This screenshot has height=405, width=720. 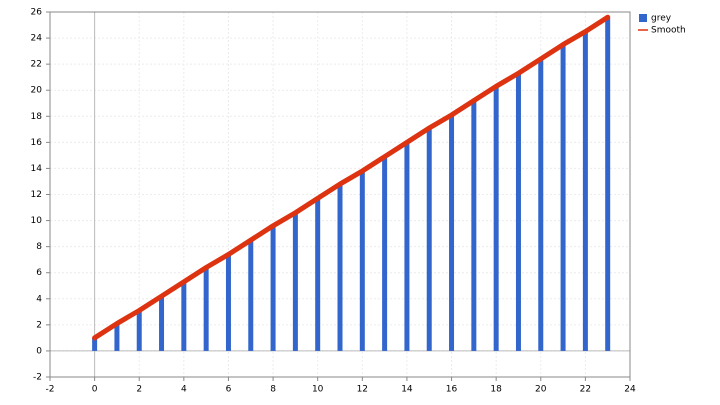 What do you see at coordinates (95, 390) in the screenshot?
I see `x-tick-label: 0` at bounding box center [95, 390].